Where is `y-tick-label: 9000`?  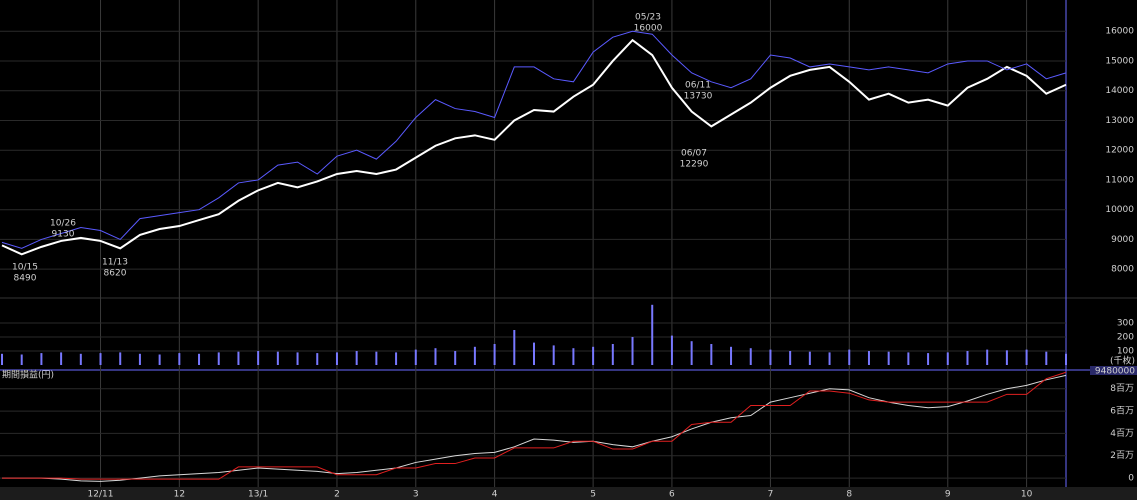 y-tick-label: 9000 is located at coordinates (1122, 240).